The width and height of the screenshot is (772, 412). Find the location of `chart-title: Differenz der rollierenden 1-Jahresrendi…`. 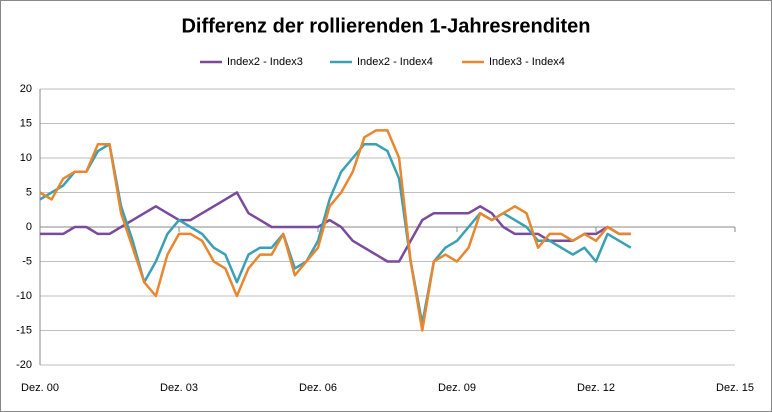

chart-title: Differenz der rollierenden 1-Jahresrendi… is located at coordinates (385, 26).